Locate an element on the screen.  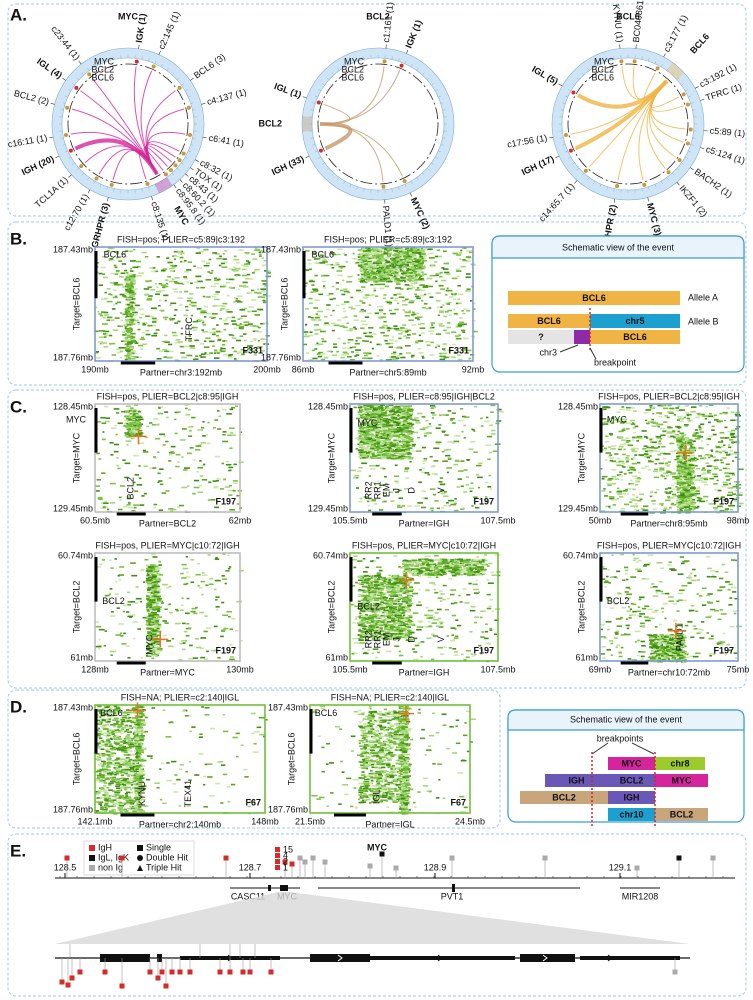
partner-label: Partner=BCL2 is located at coordinates (167, 523).